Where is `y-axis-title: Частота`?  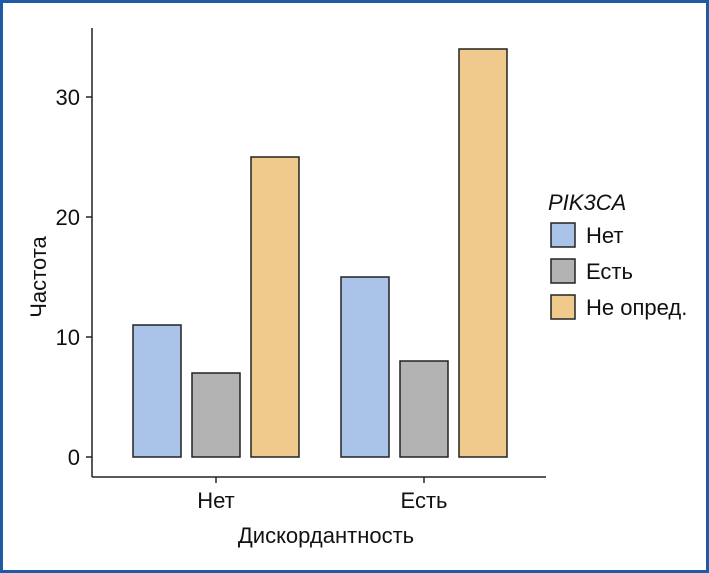 y-axis-title: Частота is located at coordinates (38, 276).